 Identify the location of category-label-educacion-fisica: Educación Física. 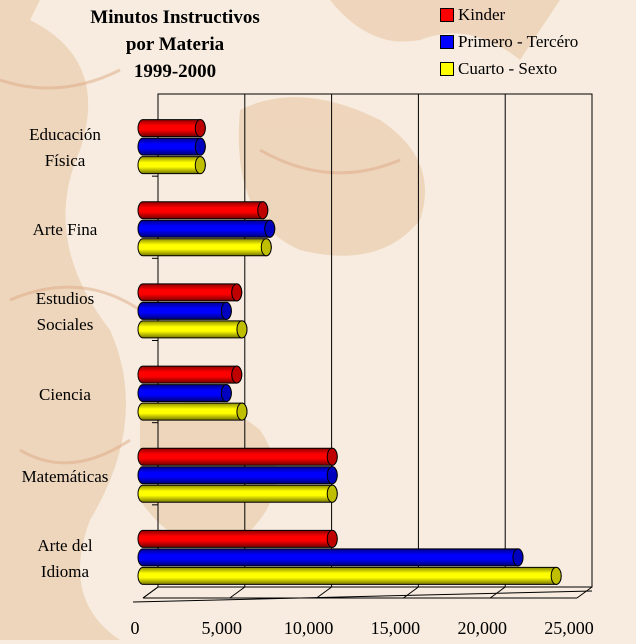
(65, 148).